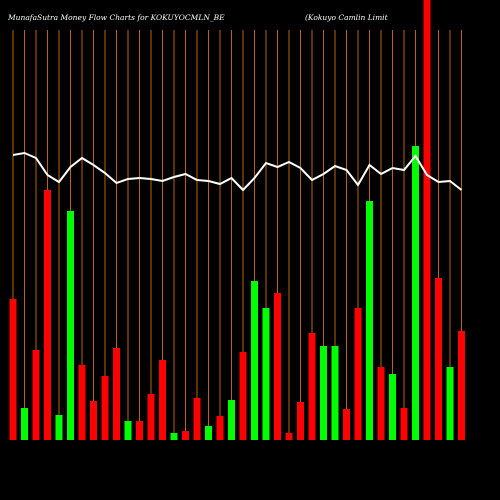  What do you see at coordinates (237, 171) in the screenshot?
I see `line` at bounding box center [237, 171].